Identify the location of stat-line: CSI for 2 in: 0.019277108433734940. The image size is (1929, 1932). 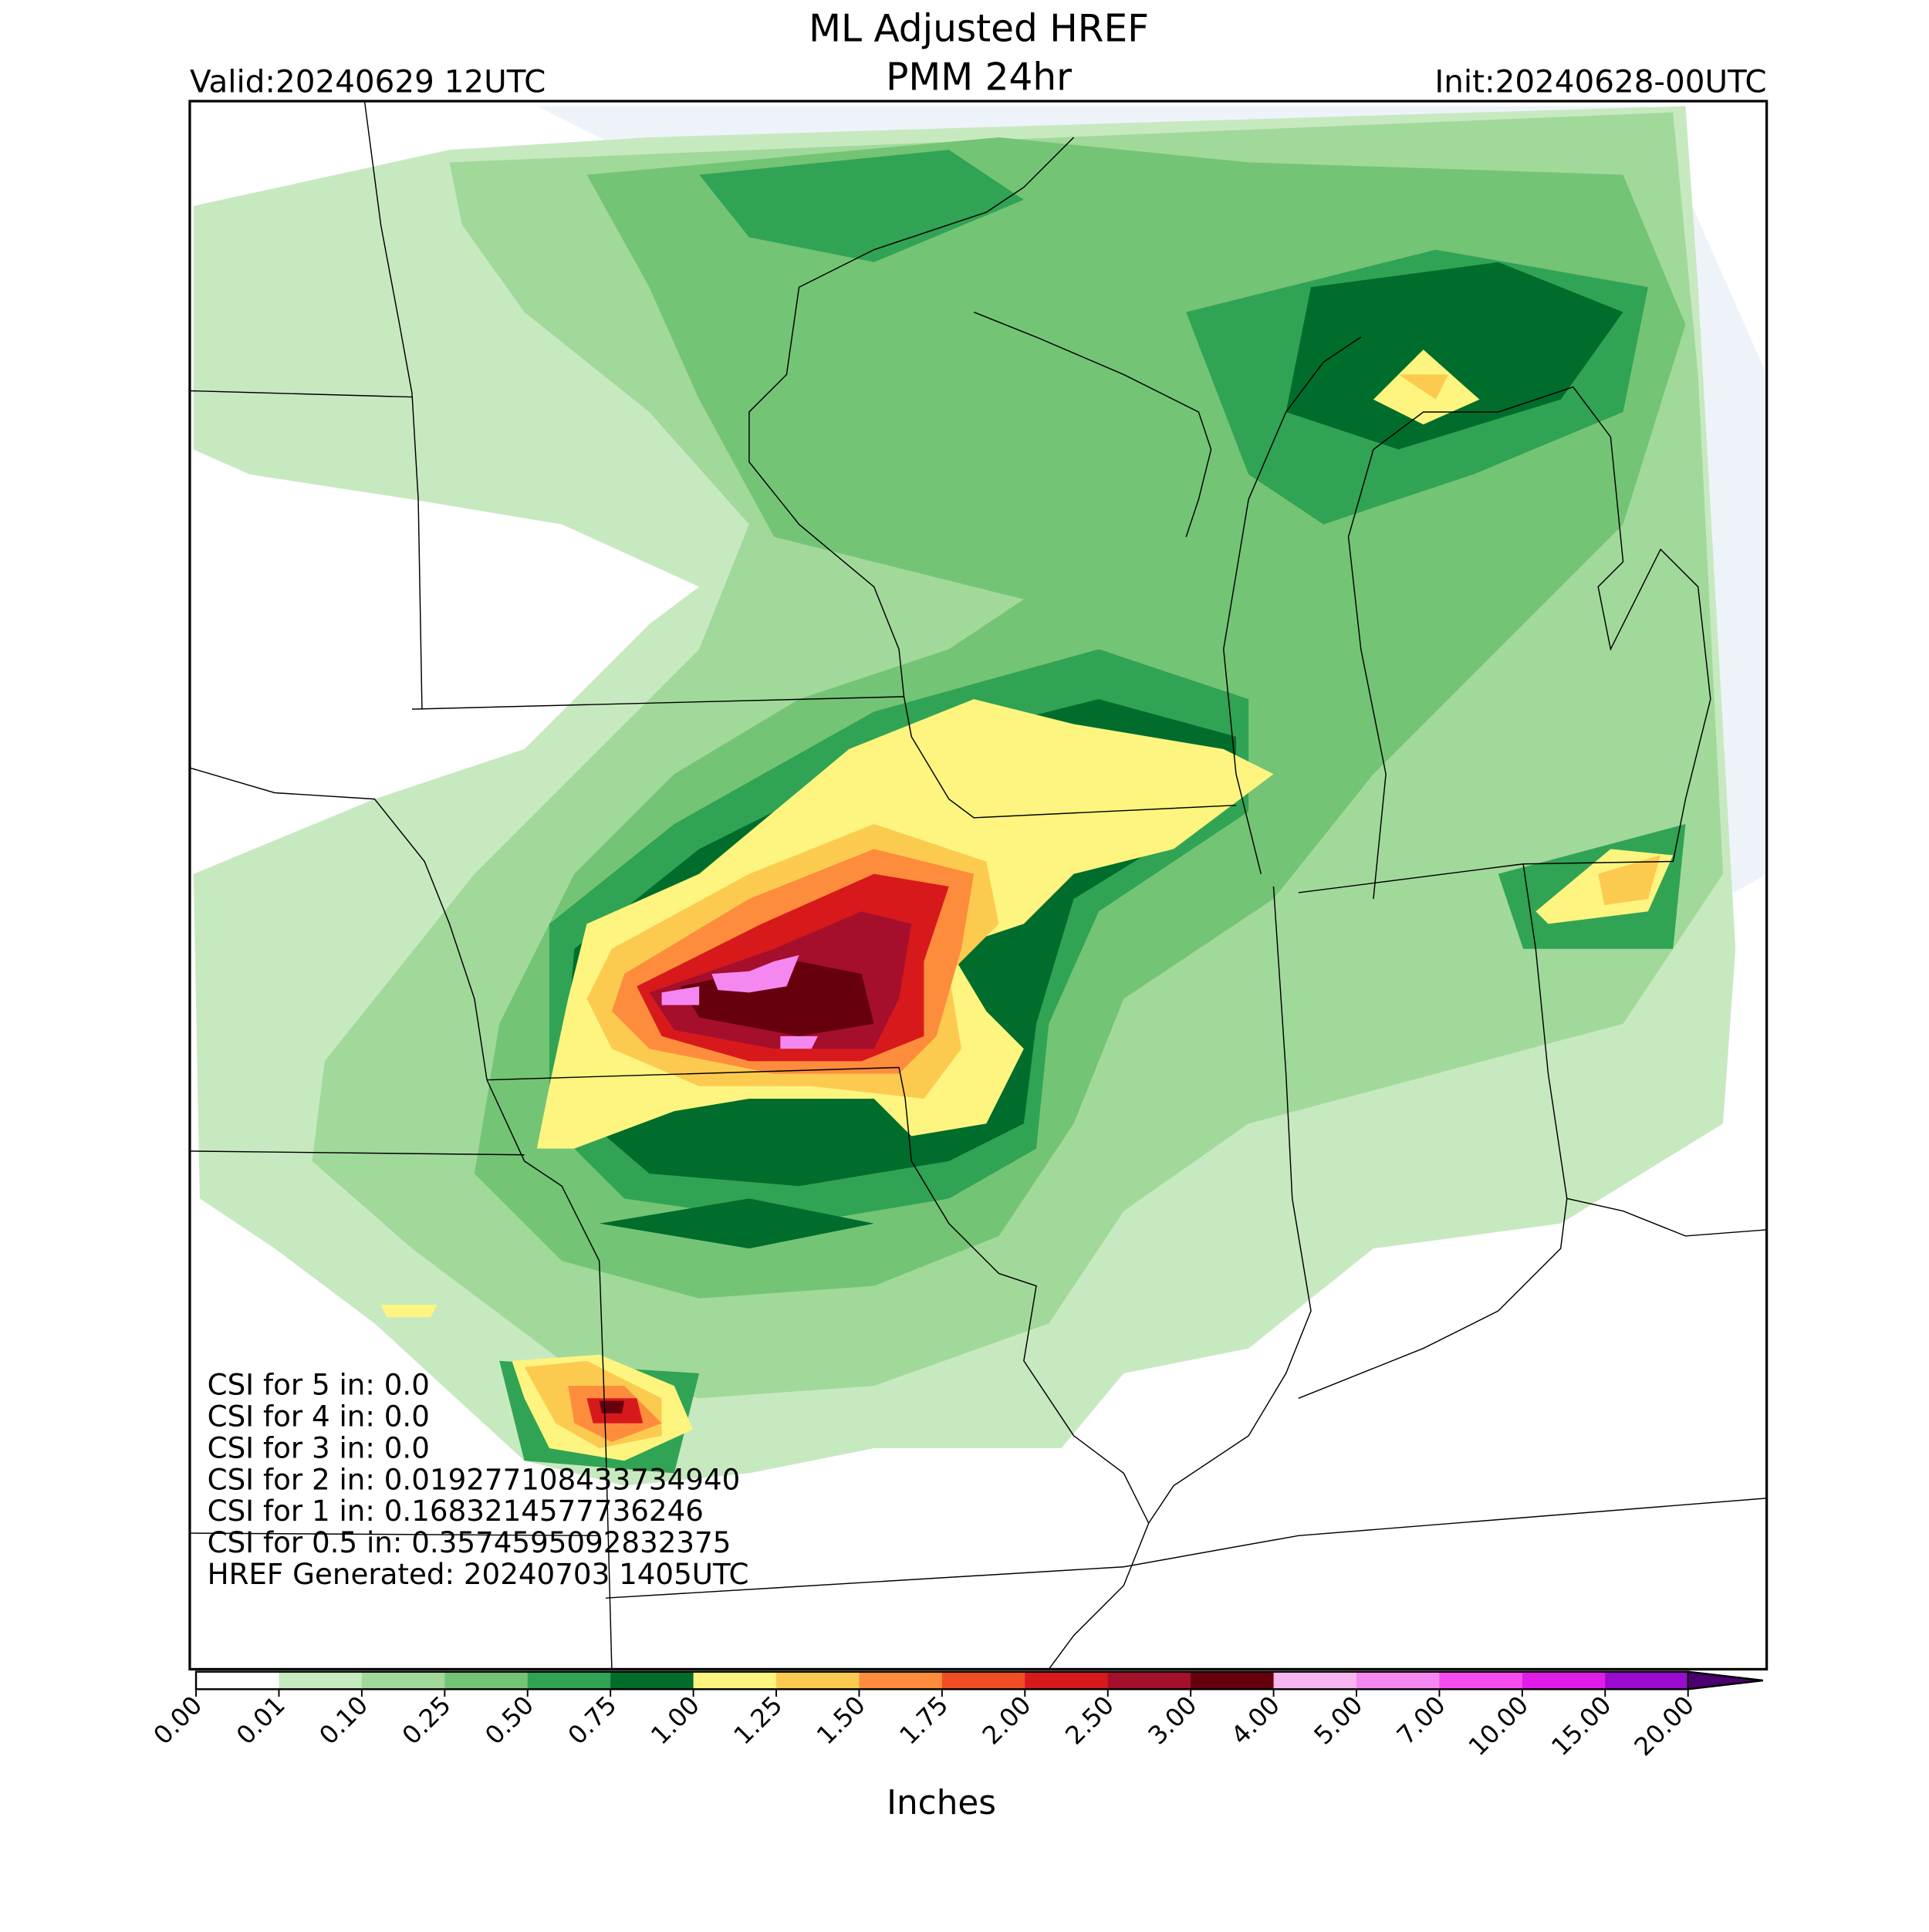
(474, 1479).